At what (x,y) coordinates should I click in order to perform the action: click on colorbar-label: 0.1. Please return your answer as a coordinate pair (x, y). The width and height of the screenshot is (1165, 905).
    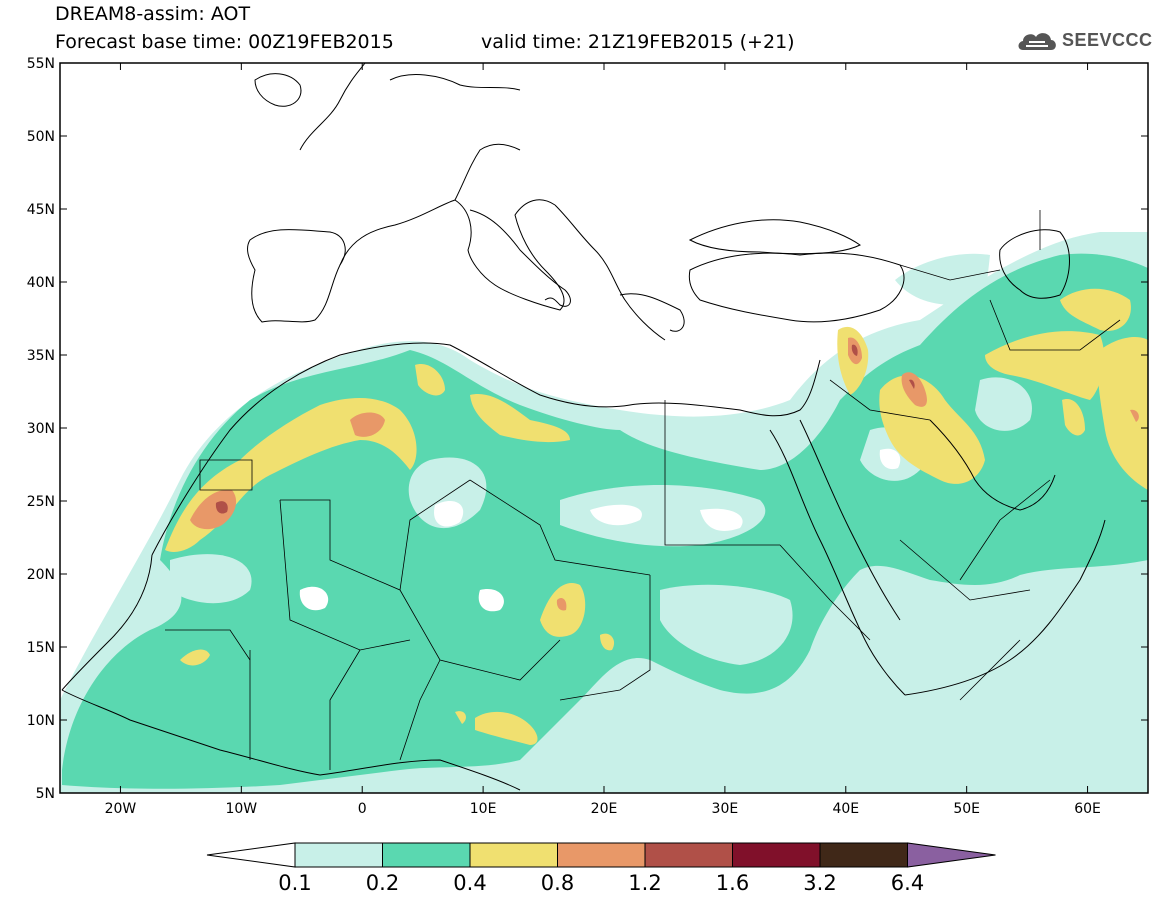
    Looking at the image, I should click on (295, 883).